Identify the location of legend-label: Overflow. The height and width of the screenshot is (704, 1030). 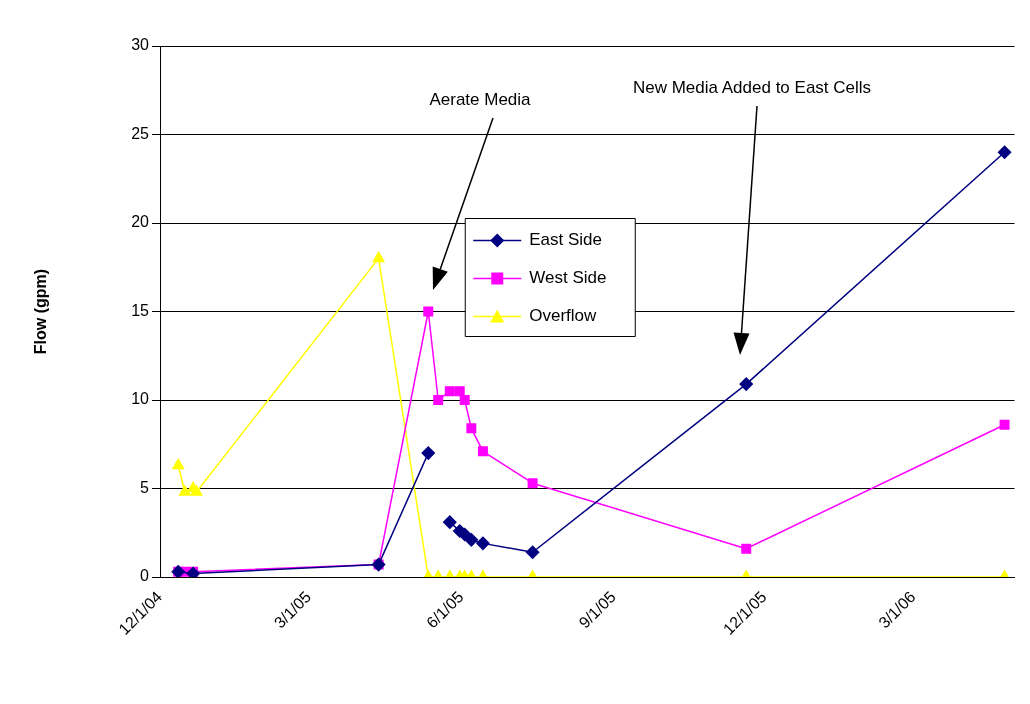
(563, 316).